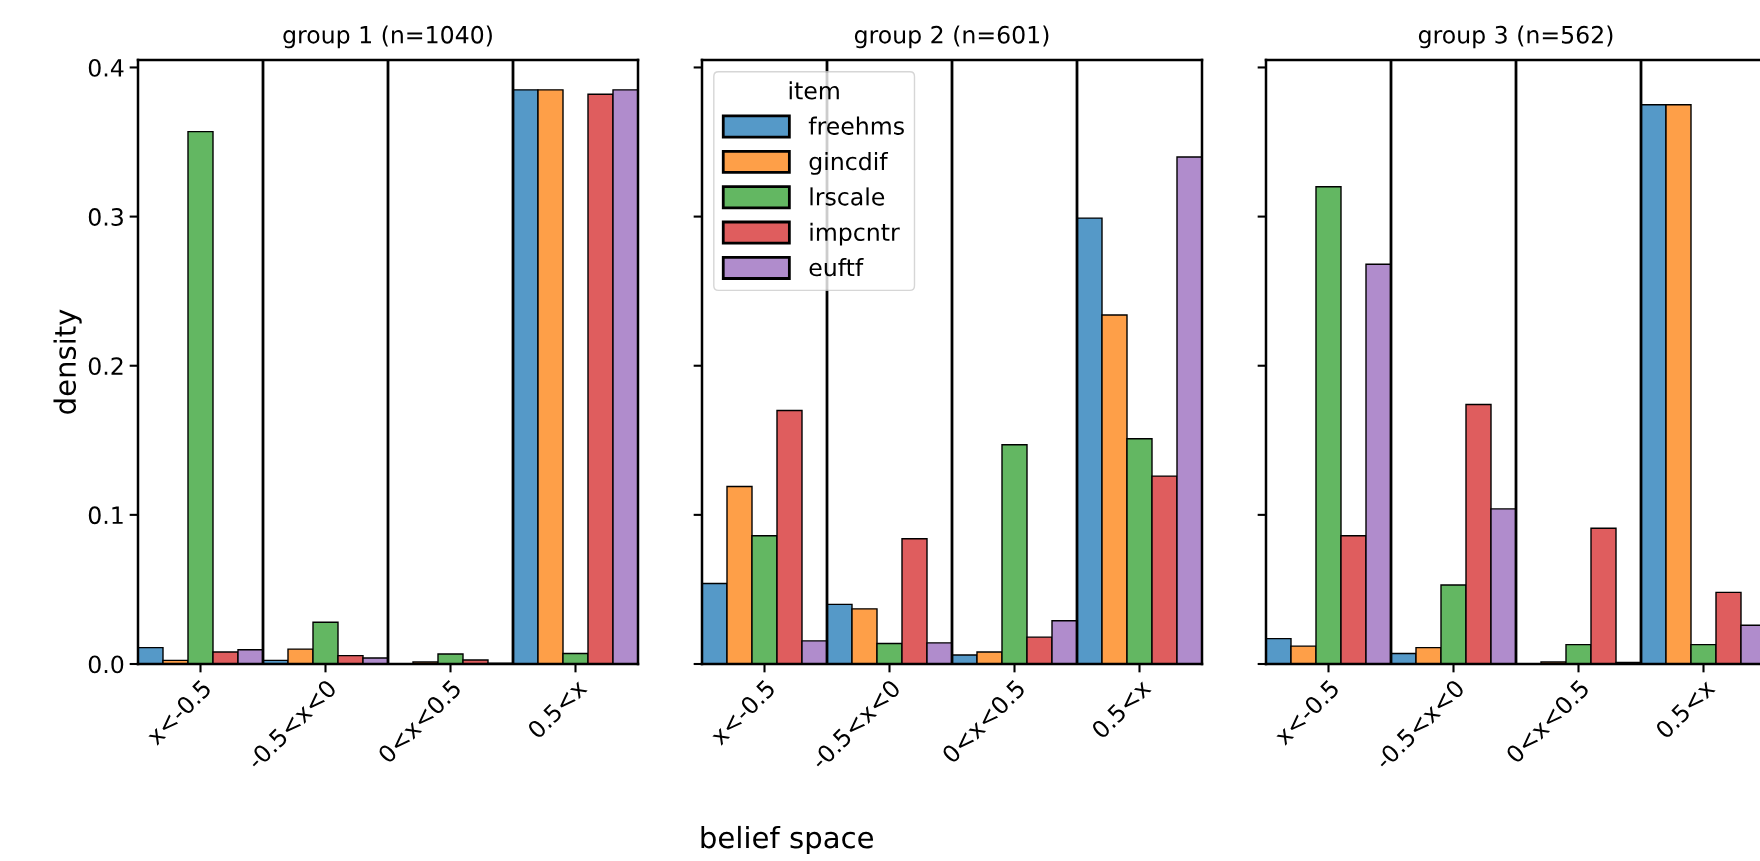 The height and width of the screenshot is (861, 1760). Describe the element at coordinates (106, 664) in the screenshot. I see `y-tick-label: 0.0` at that location.